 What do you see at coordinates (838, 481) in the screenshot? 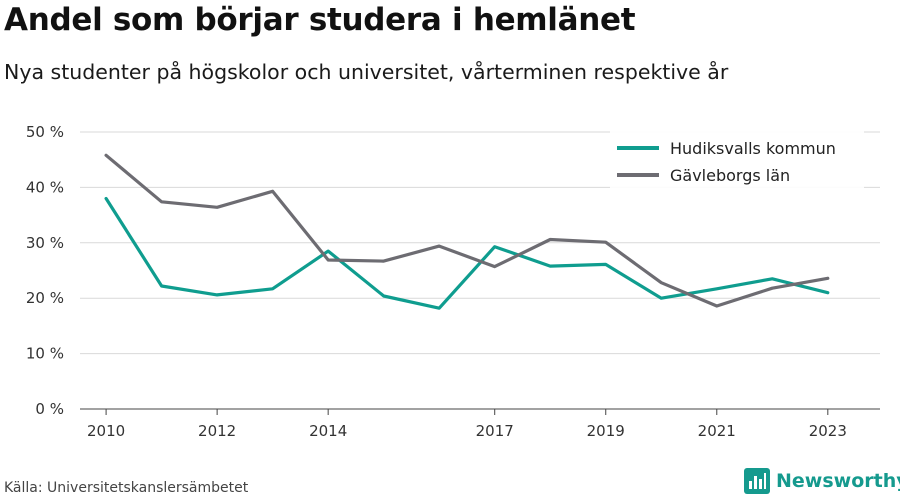
I see `brand-name: Newsworthy` at bounding box center [838, 481].